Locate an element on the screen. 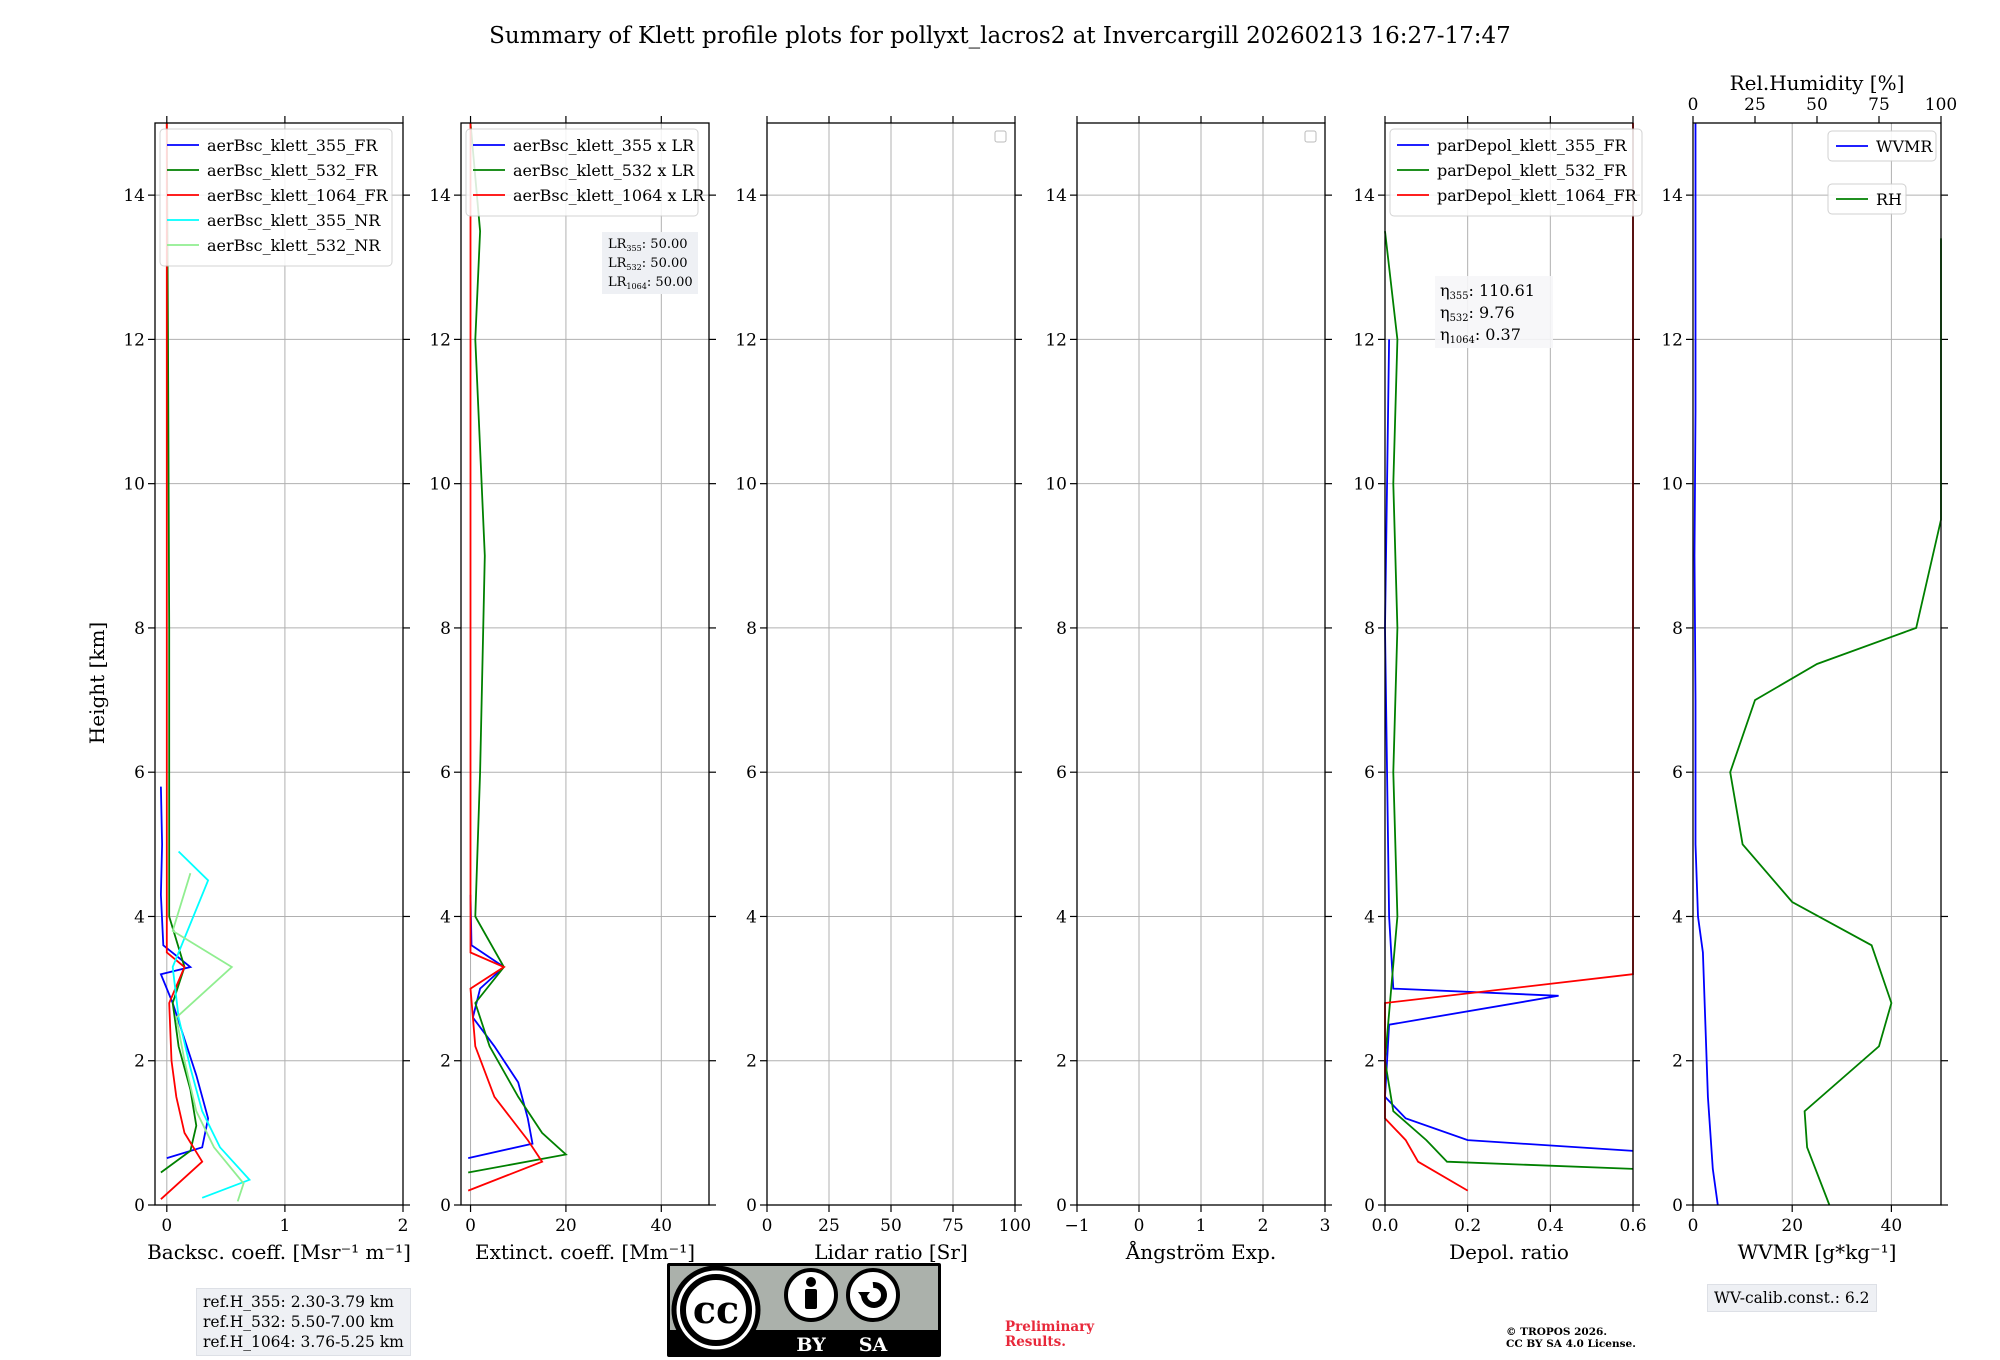 The height and width of the screenshot is (1360, 2000). legend-label: aerBsc_klett_532_FR is located at coordinates (292, 170).